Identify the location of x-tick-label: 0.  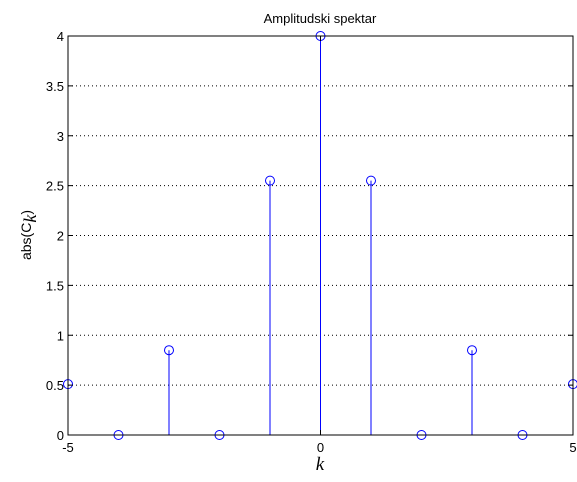
(320, 447).